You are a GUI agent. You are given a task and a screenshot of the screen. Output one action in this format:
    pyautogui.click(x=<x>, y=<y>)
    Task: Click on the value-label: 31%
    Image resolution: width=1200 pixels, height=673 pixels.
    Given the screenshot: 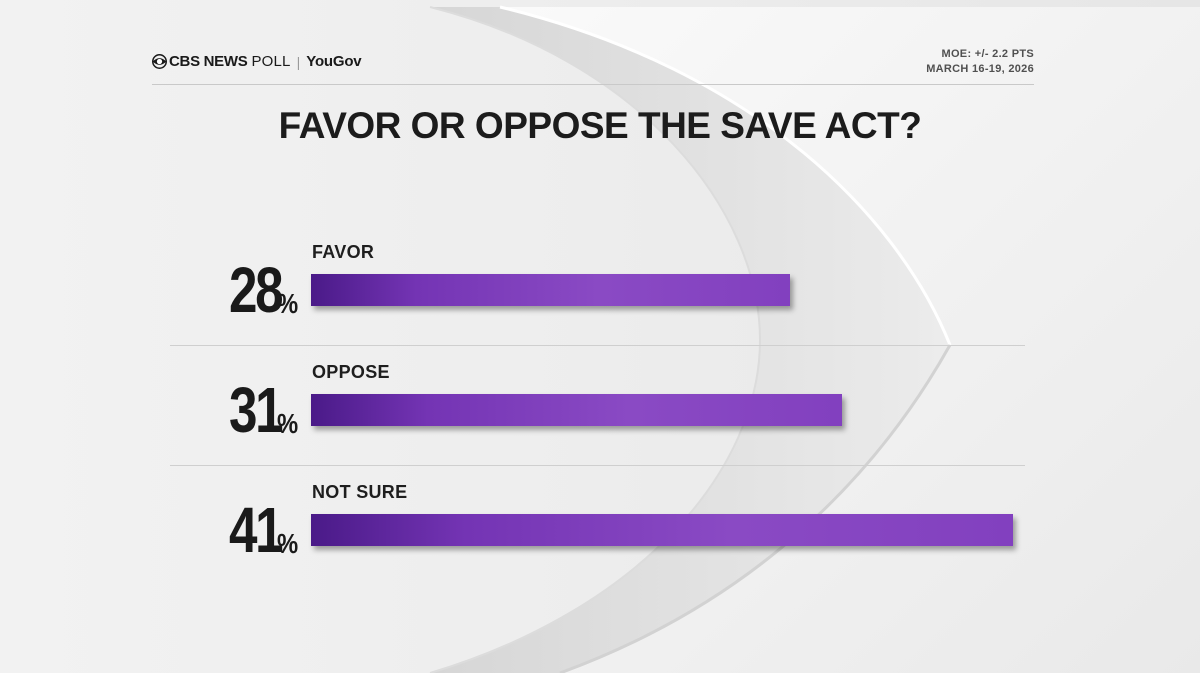 What is the action you would take?
    pyautogui.click(x=234, y=397)
    